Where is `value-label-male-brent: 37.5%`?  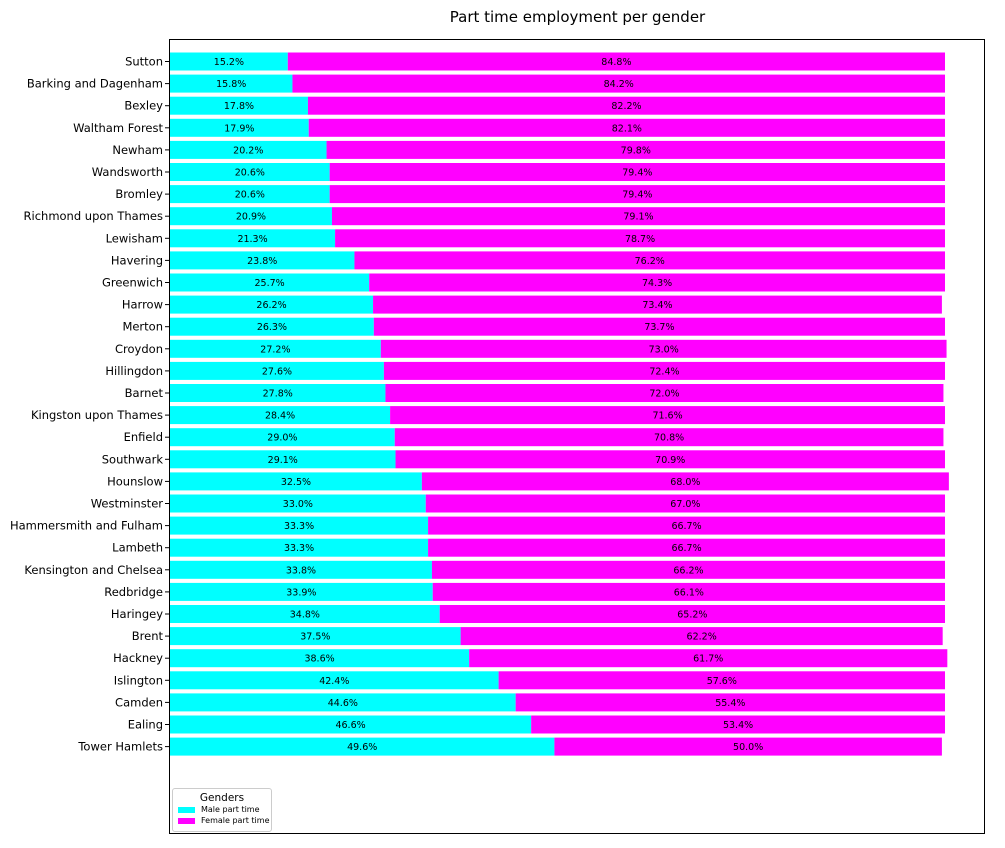 value-label-male-brent: 37.5% is located at coordinates (315, 637).